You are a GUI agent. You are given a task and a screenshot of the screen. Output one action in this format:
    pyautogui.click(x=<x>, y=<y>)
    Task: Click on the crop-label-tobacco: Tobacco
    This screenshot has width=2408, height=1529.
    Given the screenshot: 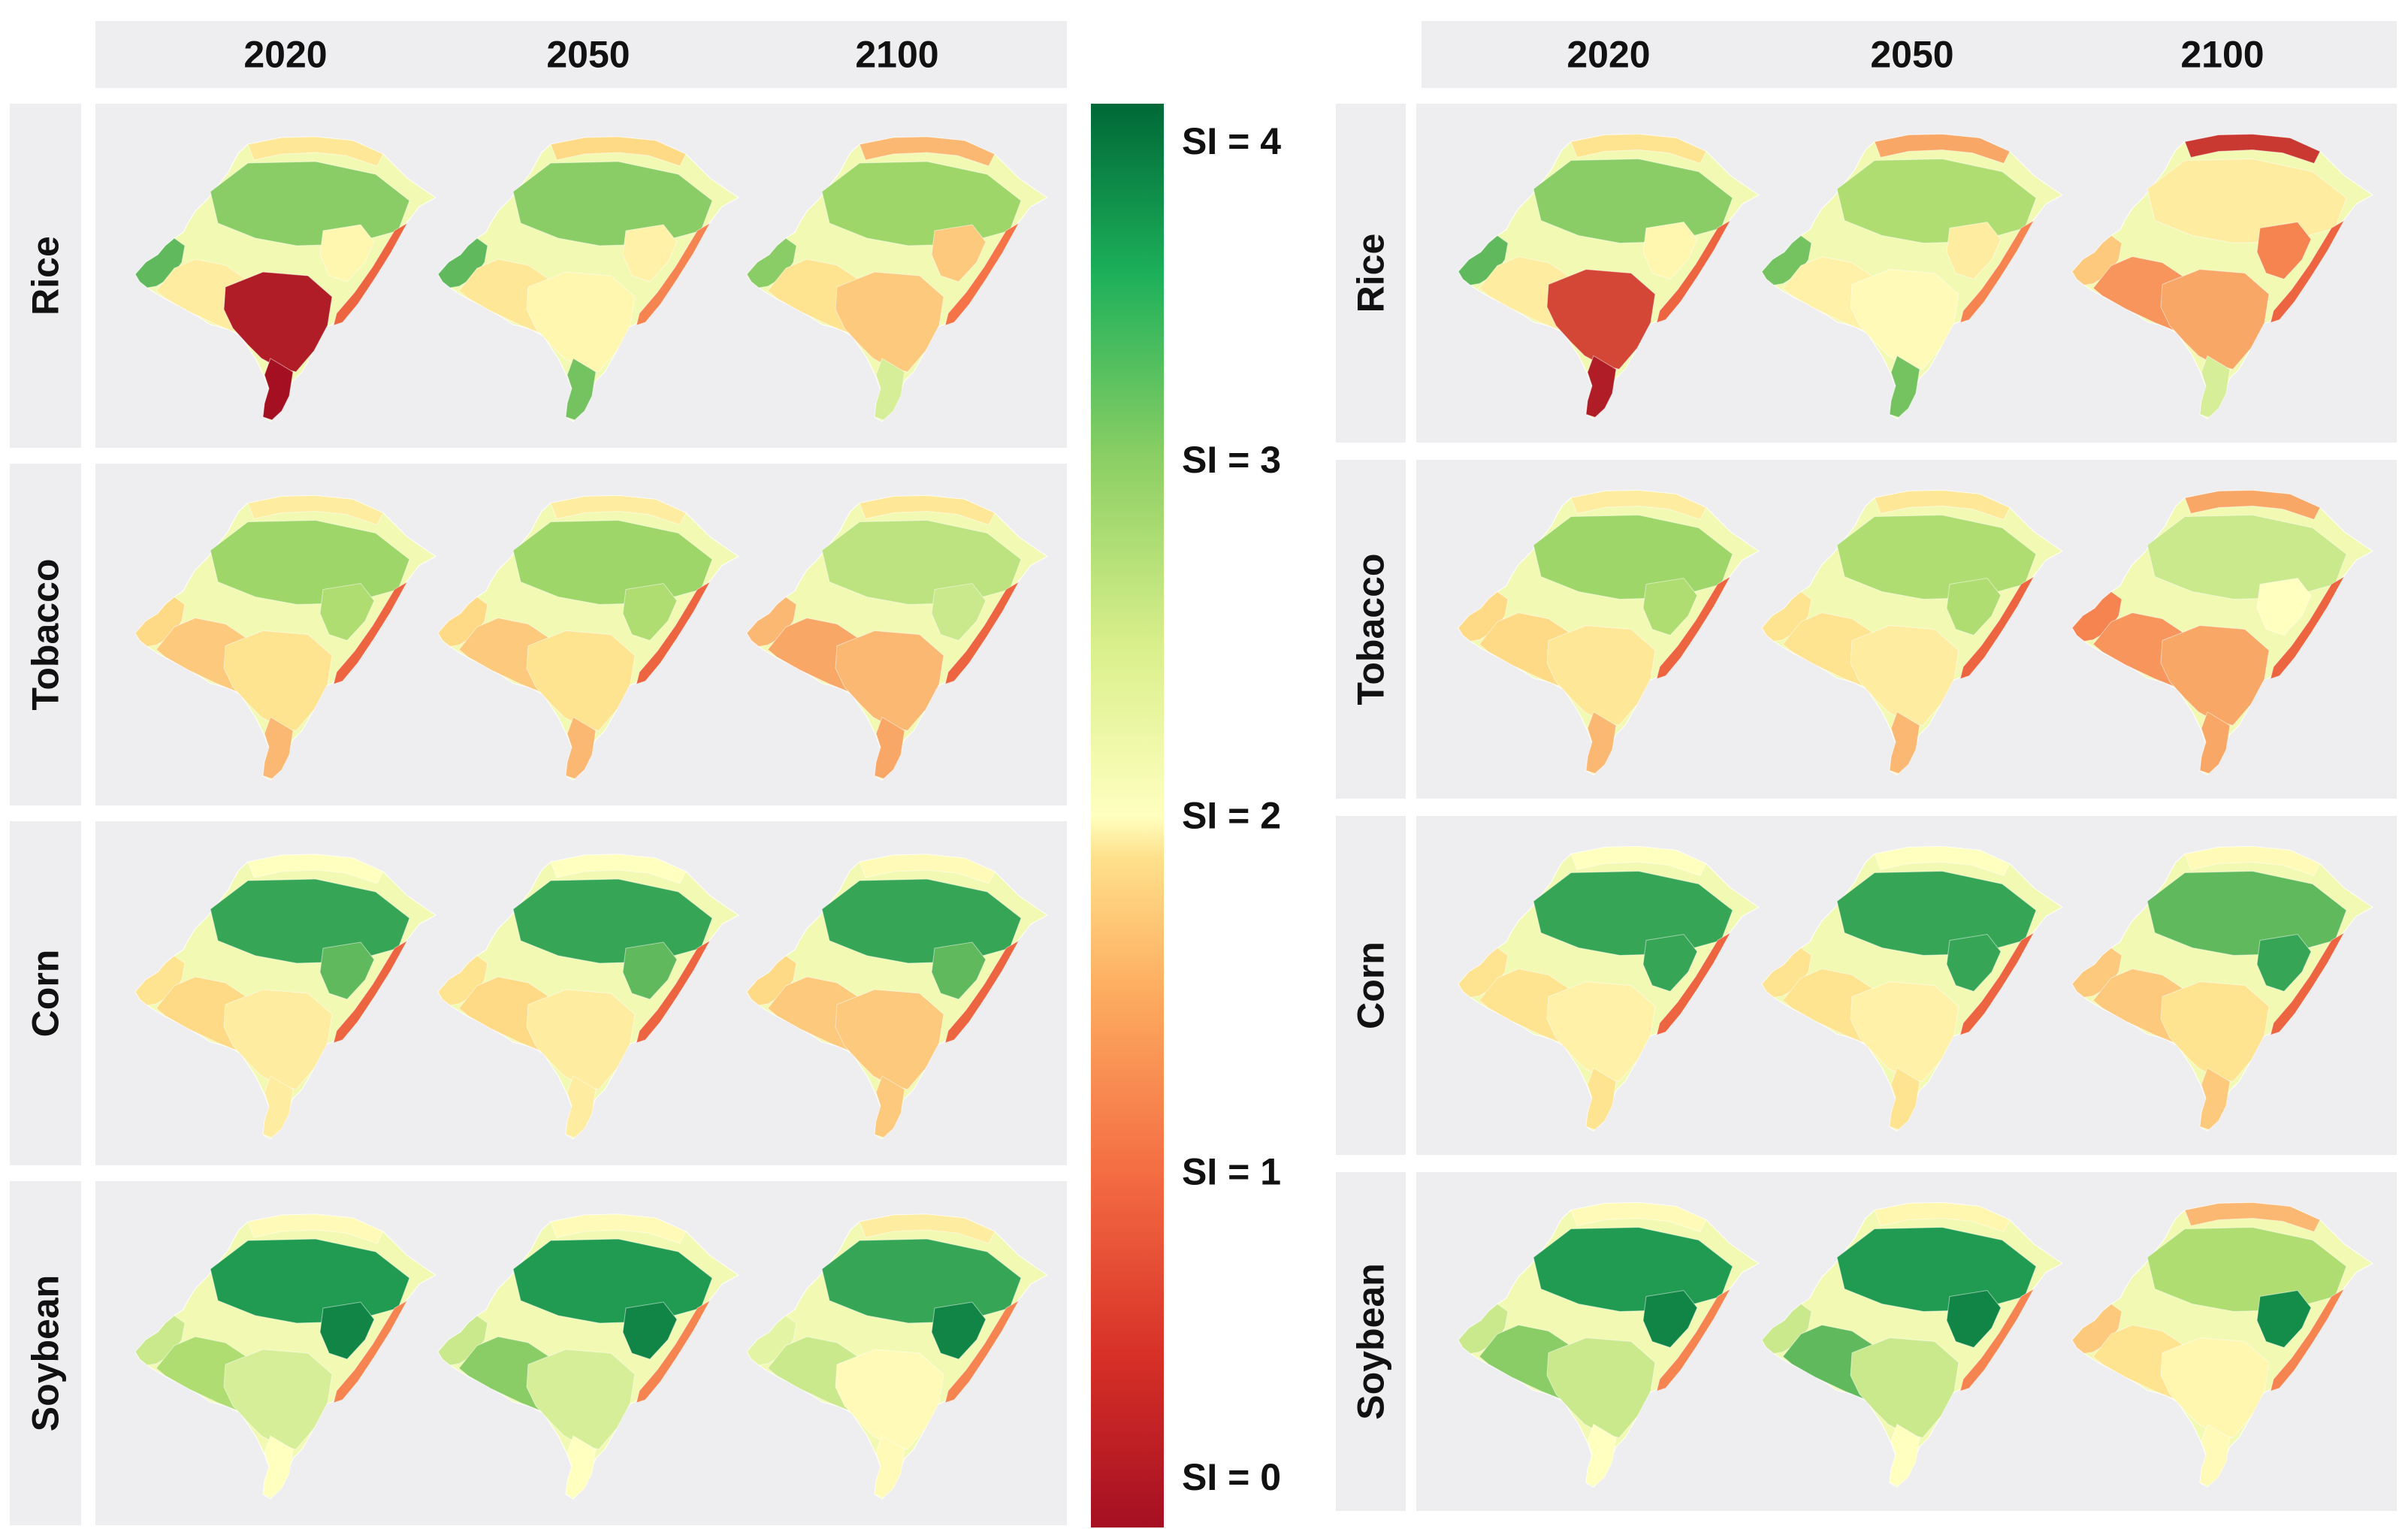 What is the action you would take?
    pyautogui.click(x=1371, y=630)
    